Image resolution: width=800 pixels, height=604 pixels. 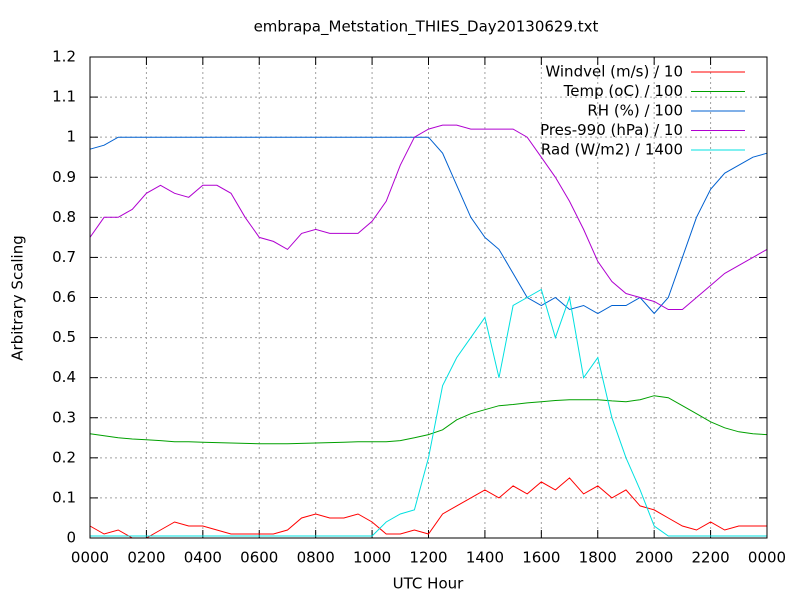 What do you see at coordinates (64, 377) in the screenshot?
I see `y-tick-label: 0.4` at bounding box center [64, 377].